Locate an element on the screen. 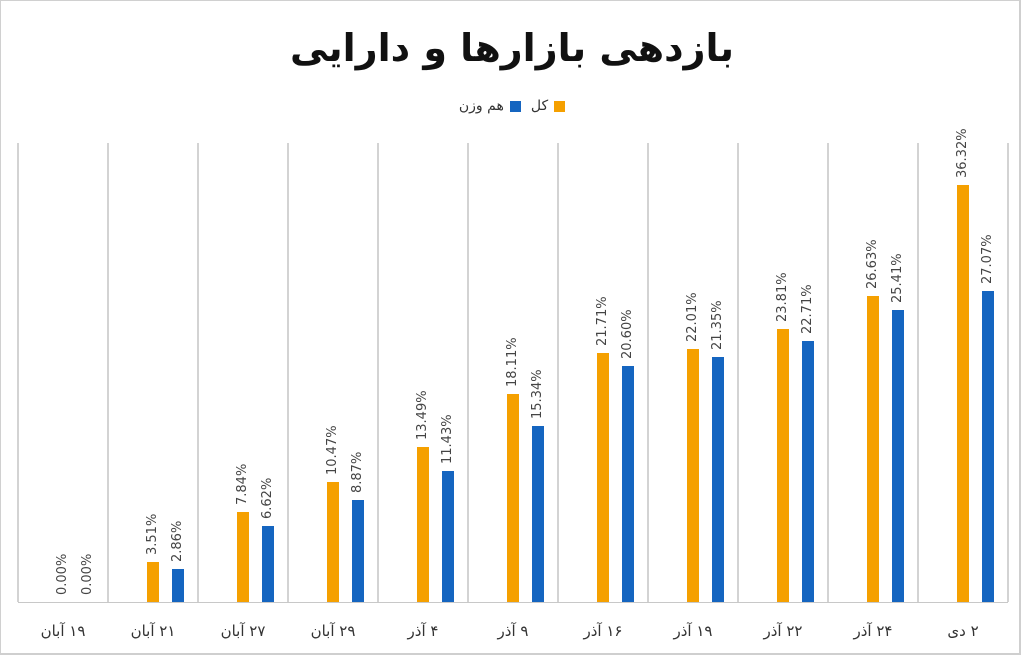 Image resolution: width=1024 pixels, height=658 pixels. x-axis-label: ۱۶ آذر is located at coordinates (603, 631).